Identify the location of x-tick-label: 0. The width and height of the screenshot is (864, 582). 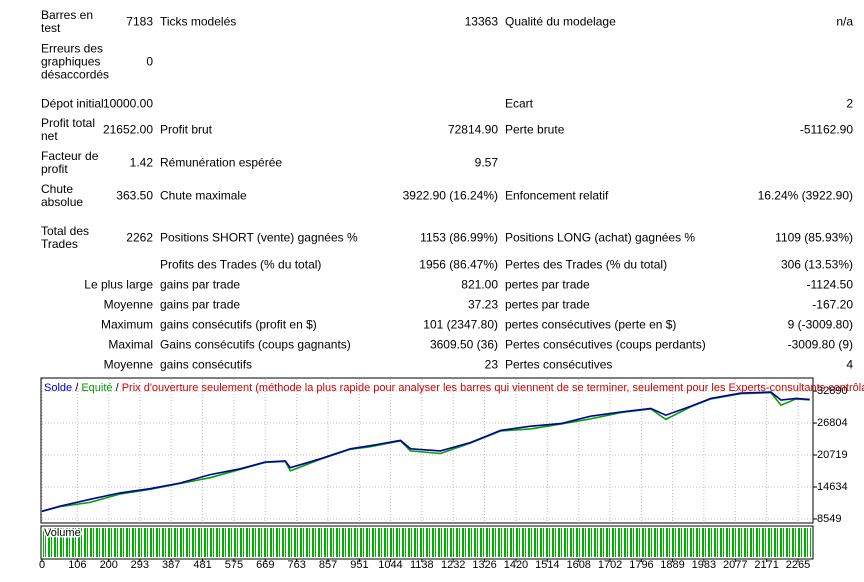
(42, 565).